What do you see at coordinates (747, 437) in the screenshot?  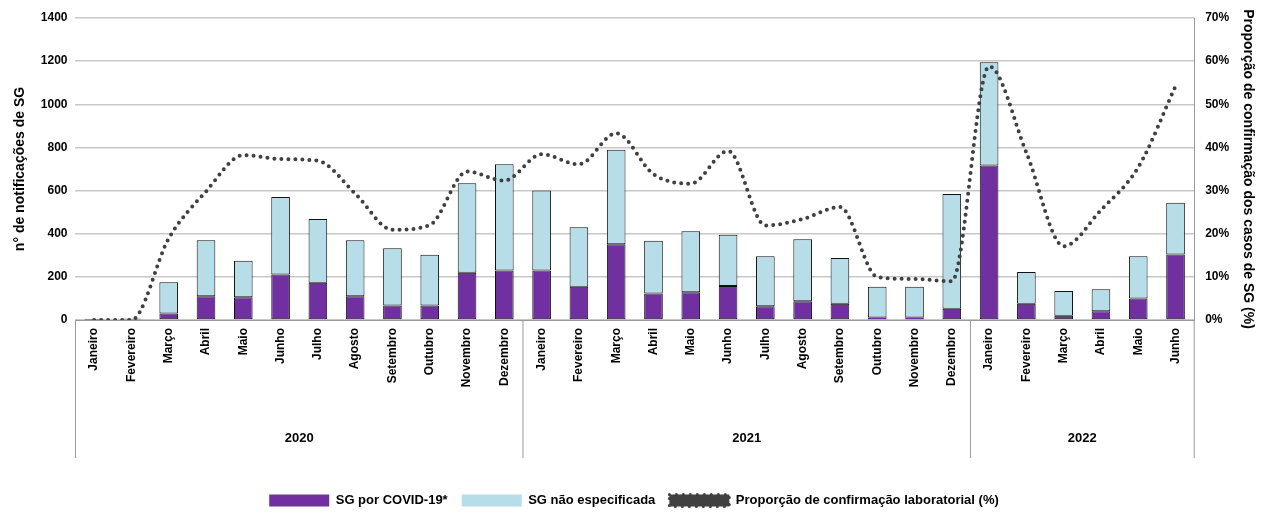 I see `text: 2021` at bounding box center [747, 437].